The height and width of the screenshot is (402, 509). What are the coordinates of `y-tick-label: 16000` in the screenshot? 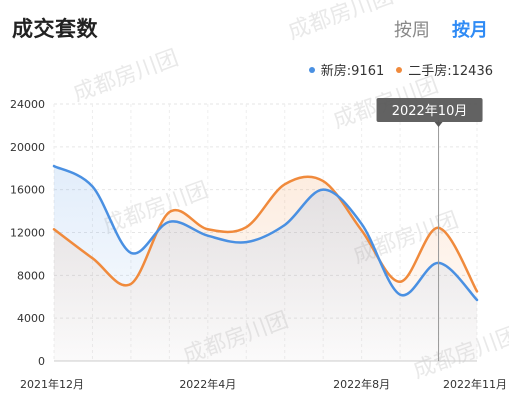 It's located at (27, 190).